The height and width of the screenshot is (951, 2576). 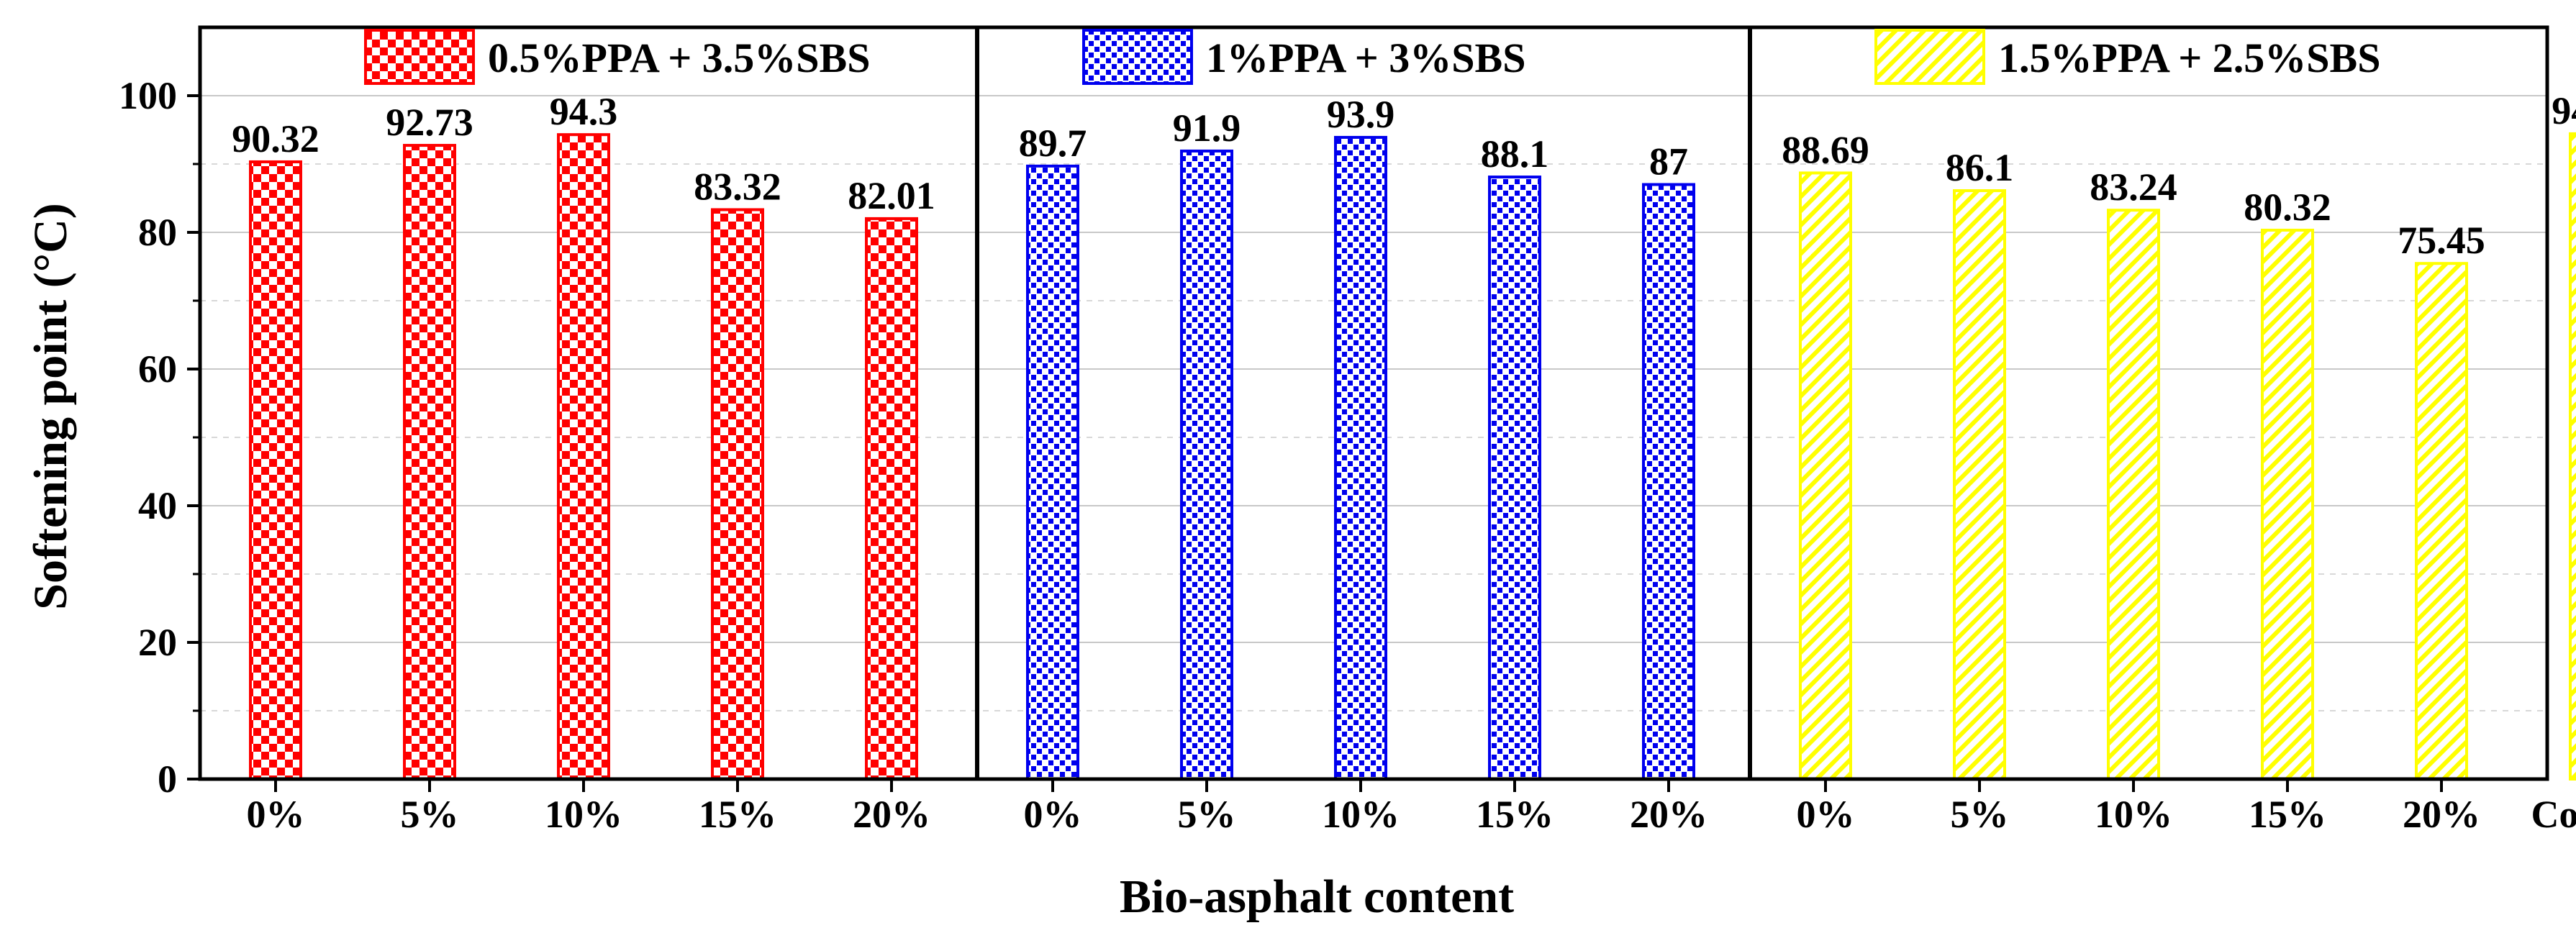 What do you see at coordinates (429, 122) in the screenshot?
I see `data-label: 92.73` at bounding box center [429, 122].